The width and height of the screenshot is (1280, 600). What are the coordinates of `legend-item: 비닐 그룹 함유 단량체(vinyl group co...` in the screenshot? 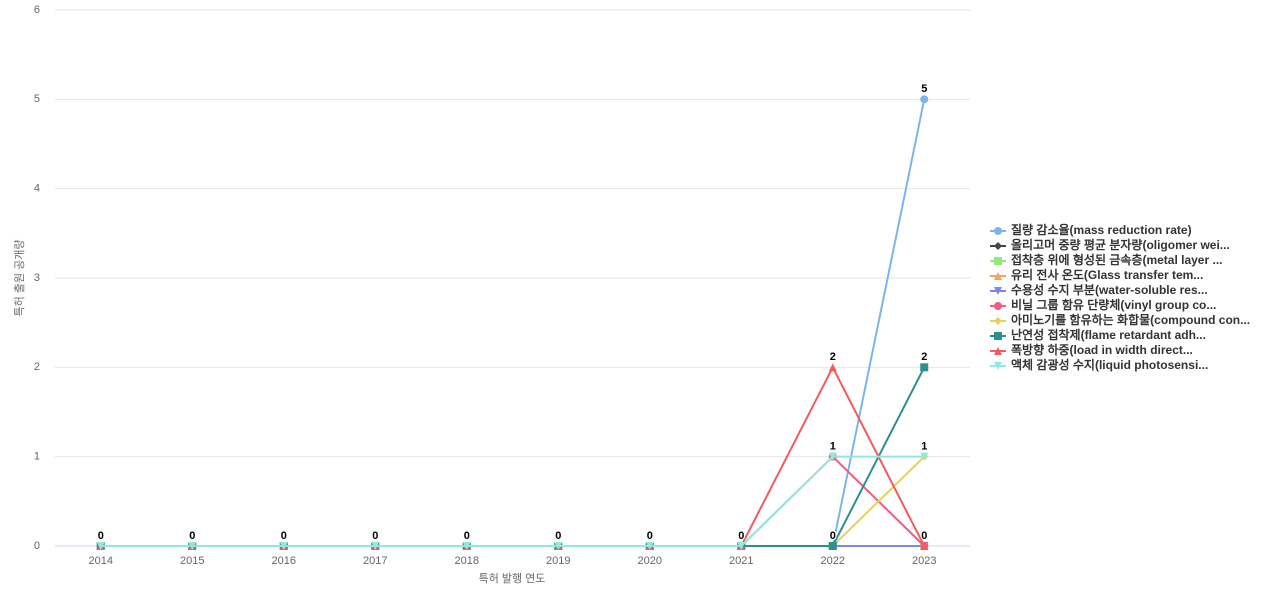 It's located at (1103, 304).